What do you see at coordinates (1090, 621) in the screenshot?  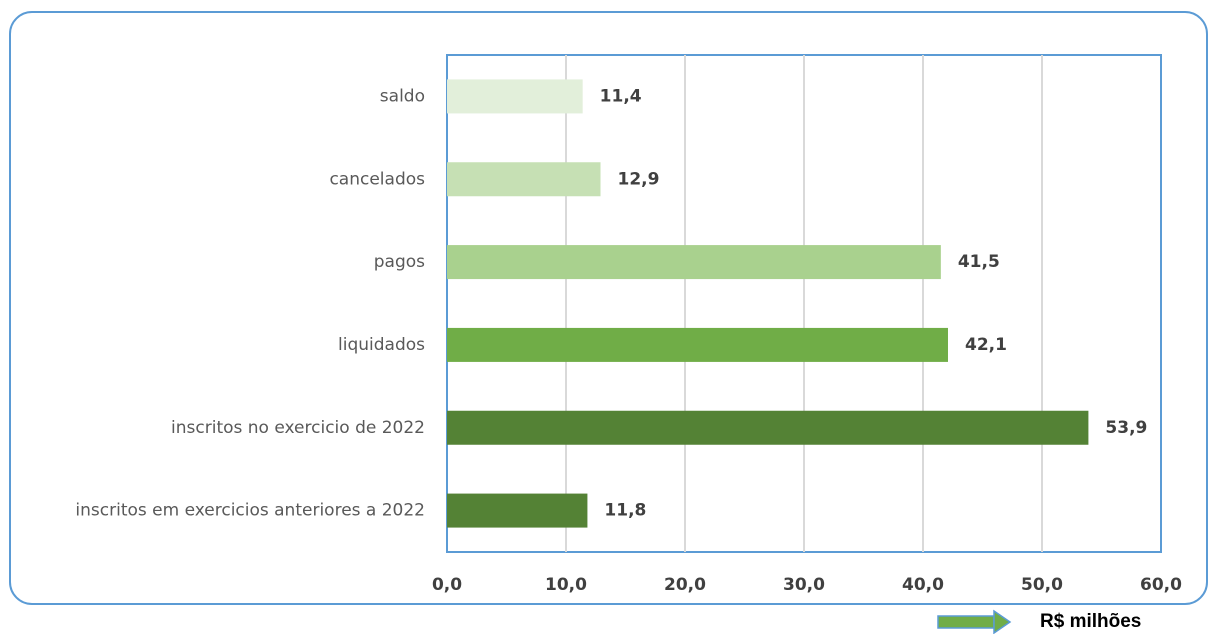 I see `x-axis-label: R$ milhões` at bounding box center [1090, 621].